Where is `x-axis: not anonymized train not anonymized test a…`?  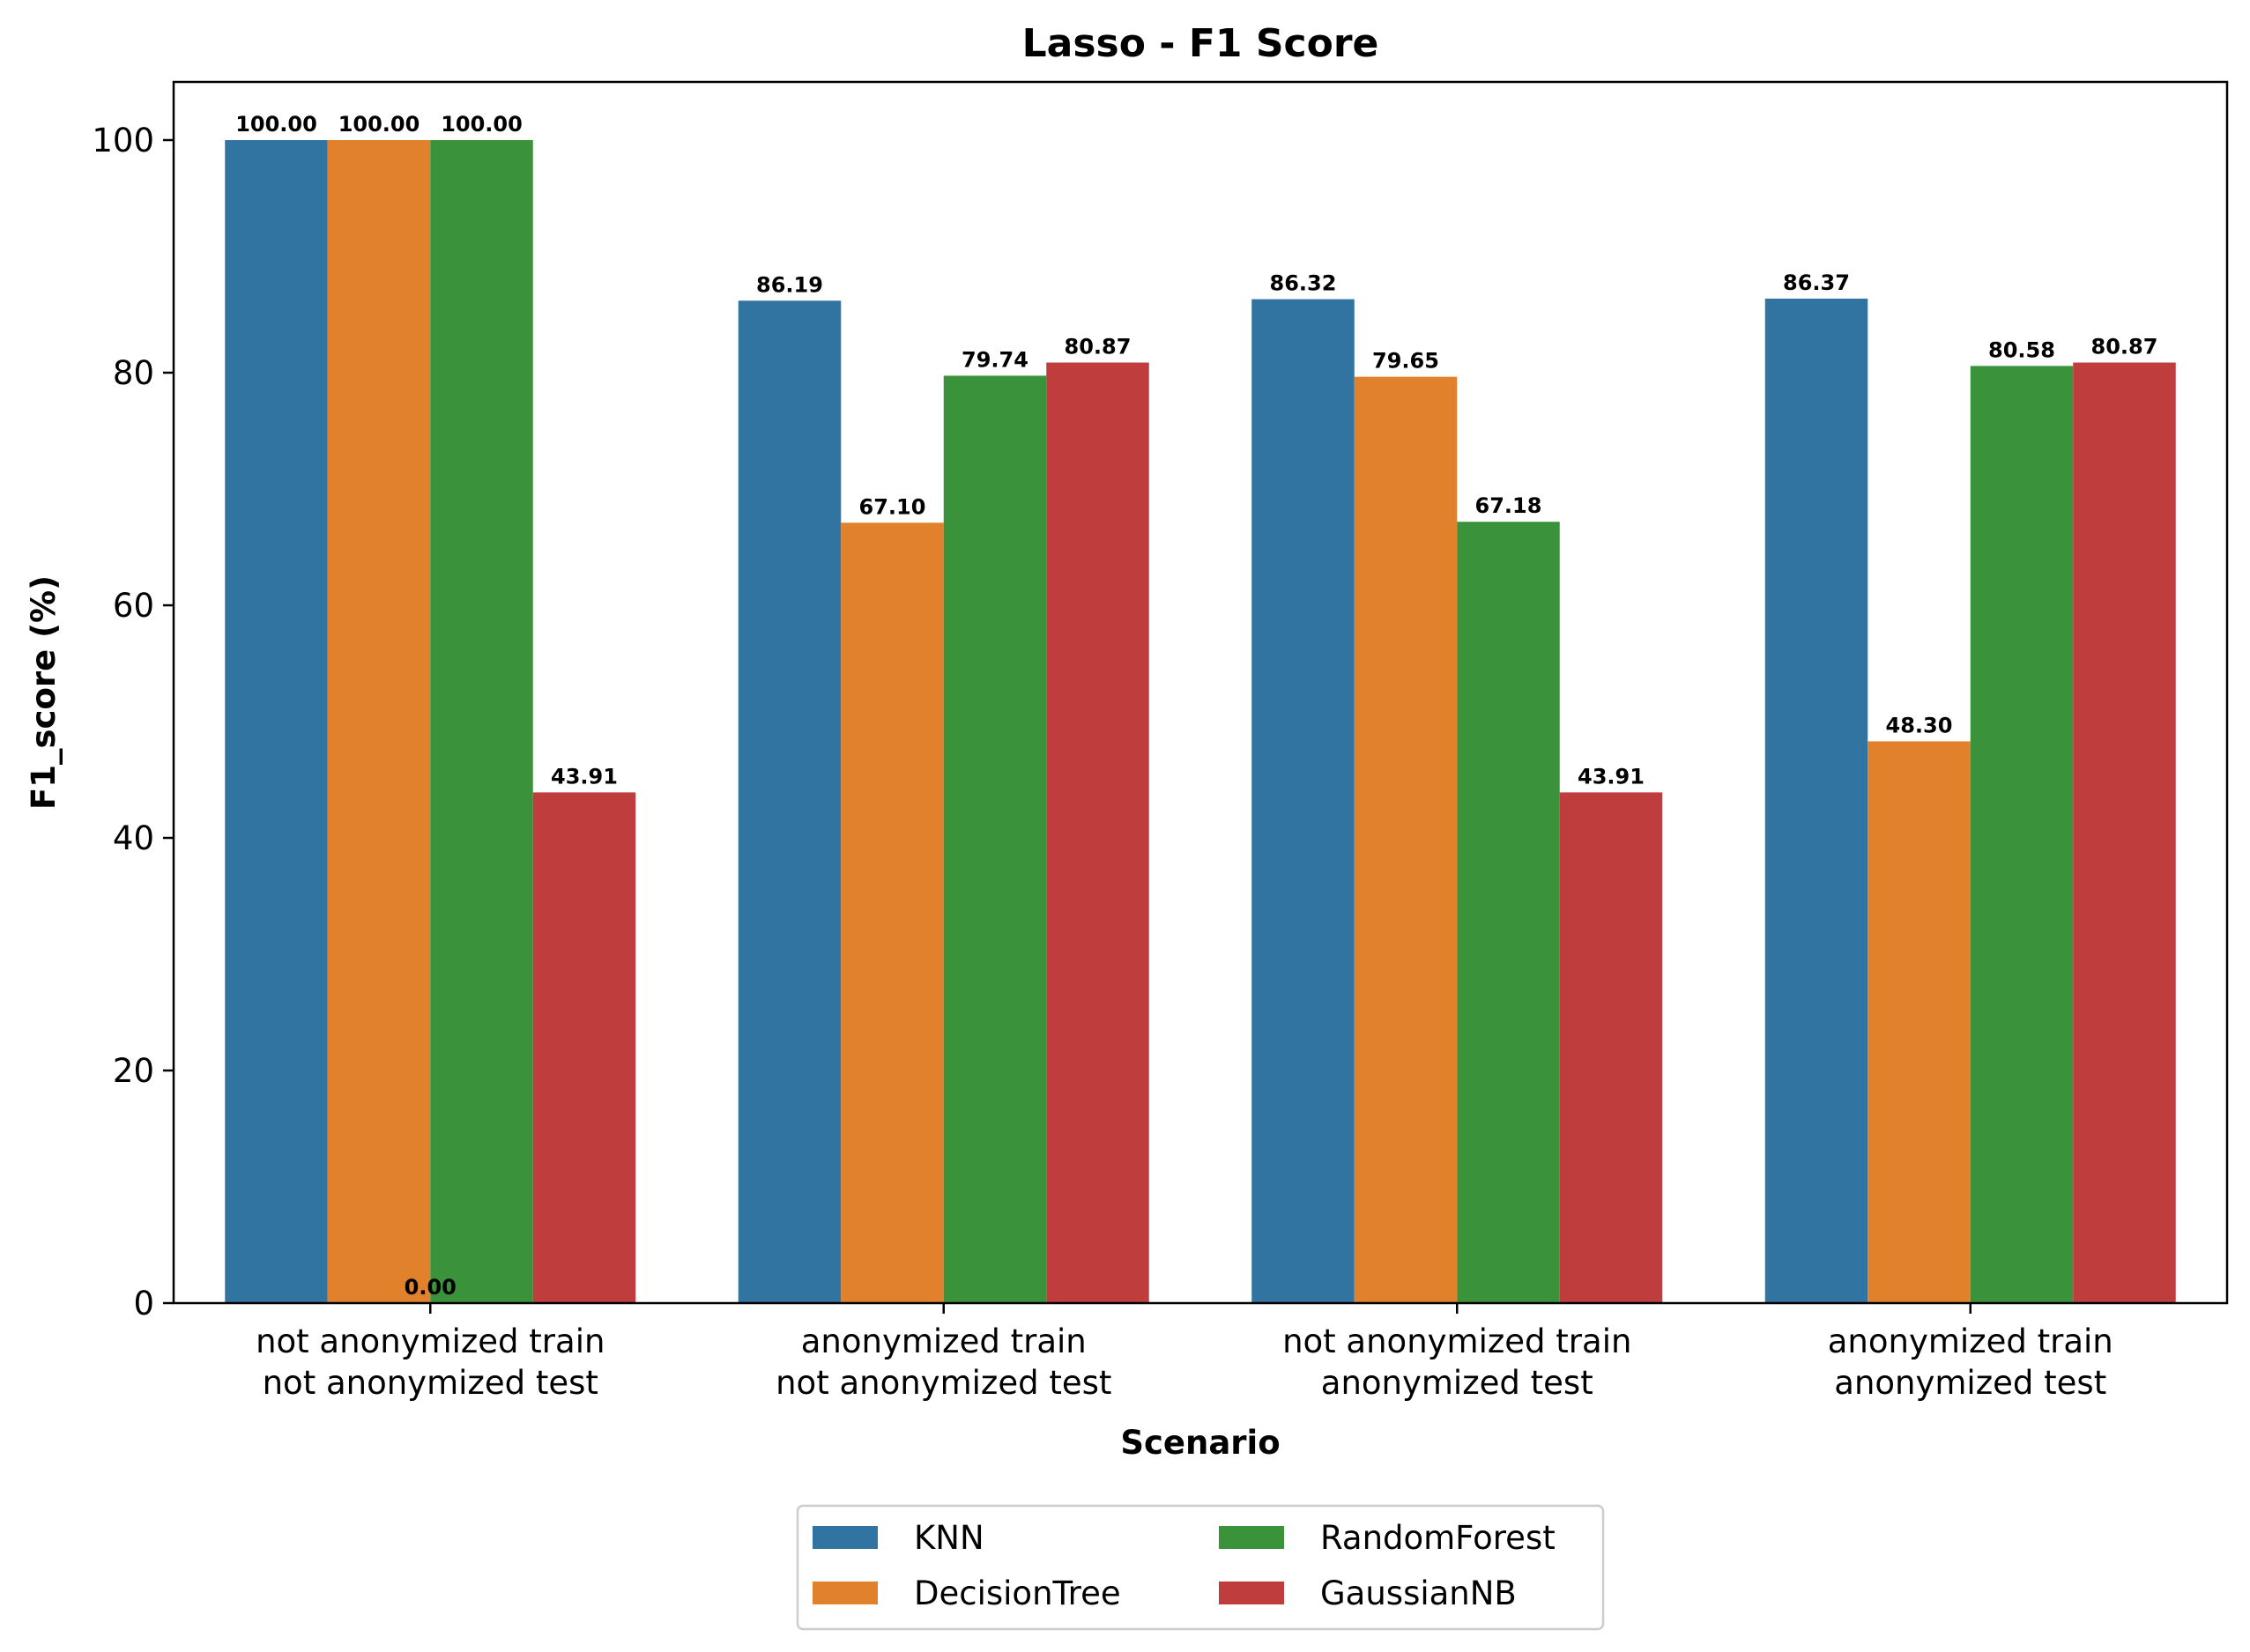 x-axis: not anonymized train not anonymized test a… is located at coordinates (1184, 1352).